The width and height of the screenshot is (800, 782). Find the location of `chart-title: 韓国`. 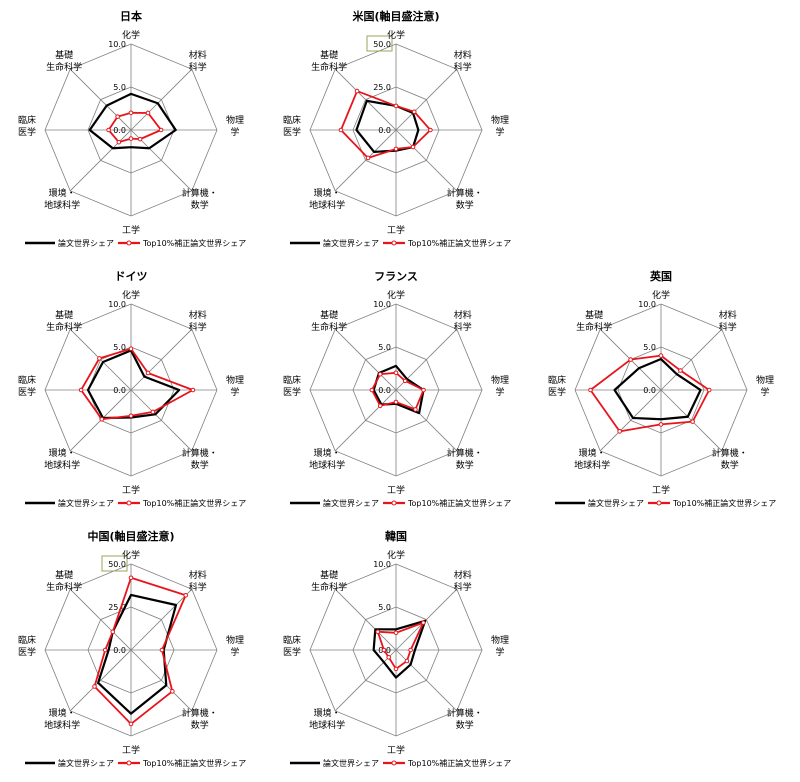

chart-title: 韓国 is located at coordinates (396, 536).